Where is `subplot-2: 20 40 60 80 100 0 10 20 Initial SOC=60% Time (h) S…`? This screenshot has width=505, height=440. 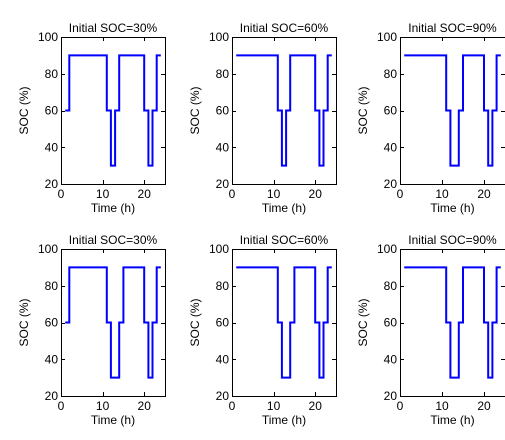
subplot-2: 20 40 60 80 100 0 10 20 Initial SOC=60% Time (h) S… is located at coordinates (262, 118).